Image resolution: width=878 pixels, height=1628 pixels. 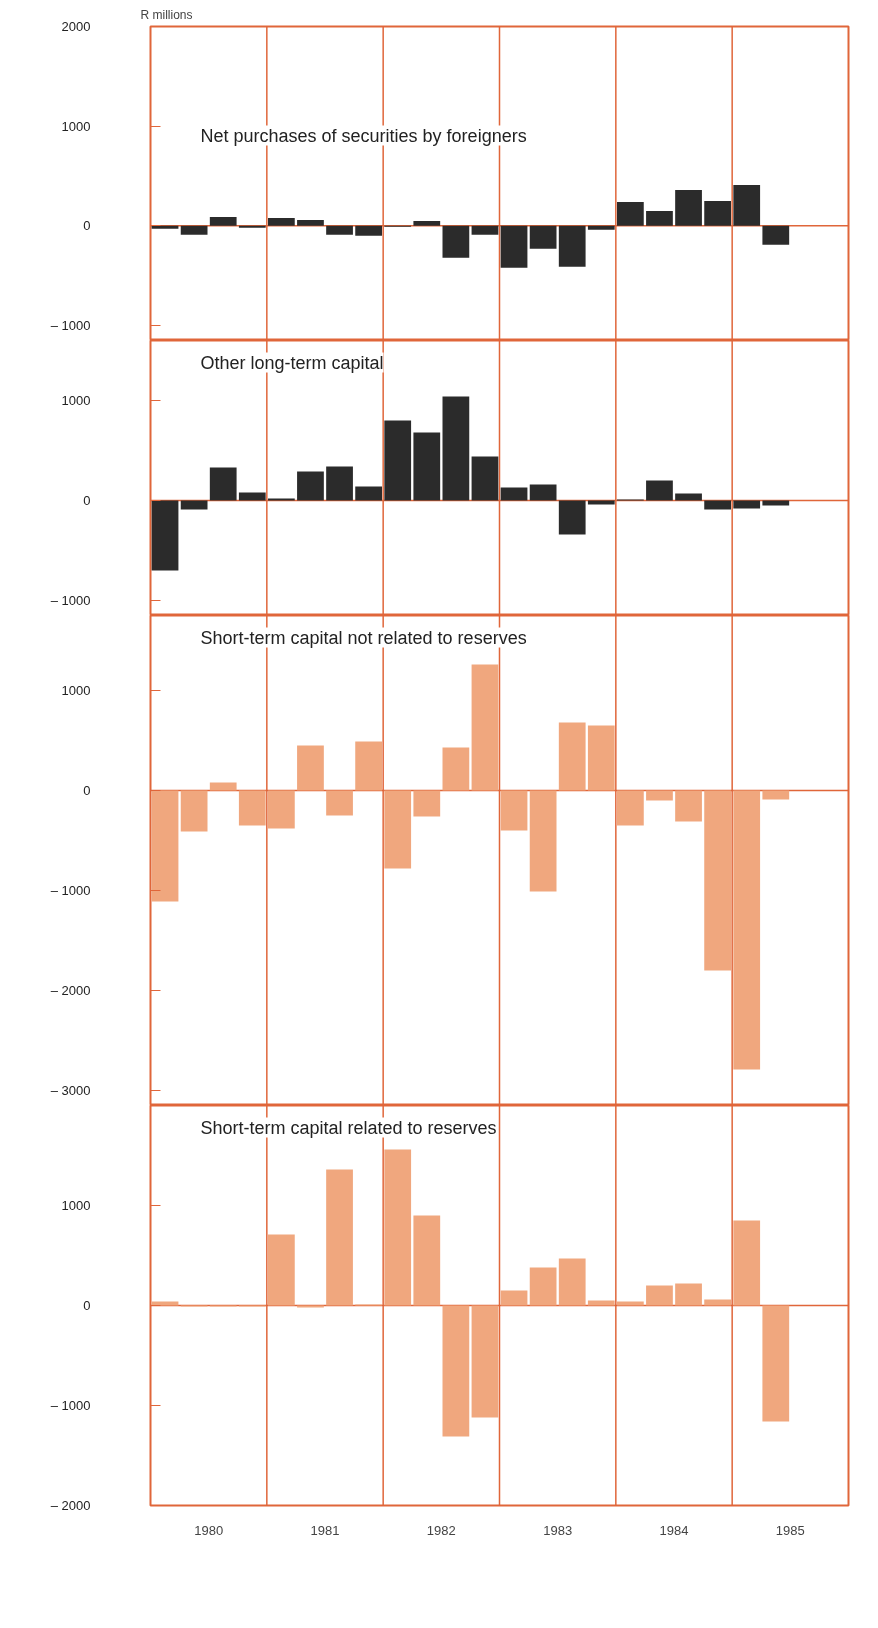 I want to click on y-tick-label: – 3000, so click(x=70, y=1090).